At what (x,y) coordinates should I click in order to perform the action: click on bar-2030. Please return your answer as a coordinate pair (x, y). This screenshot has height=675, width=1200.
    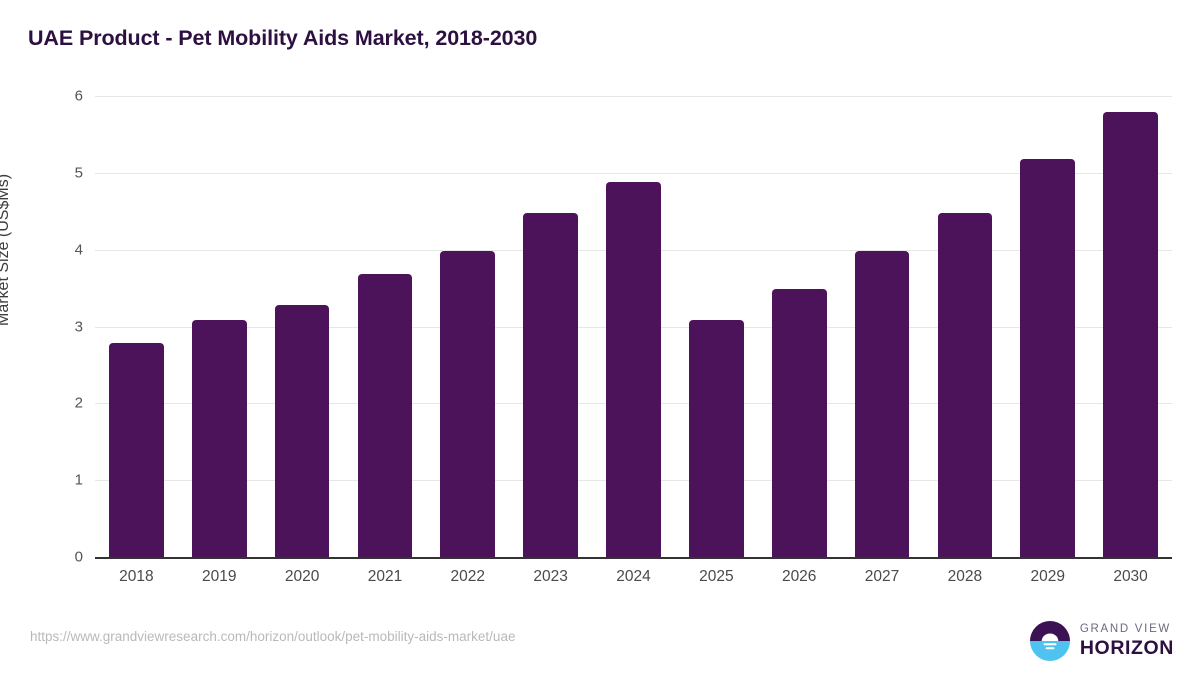
    Looking at the image, I should click on (1130, 334).